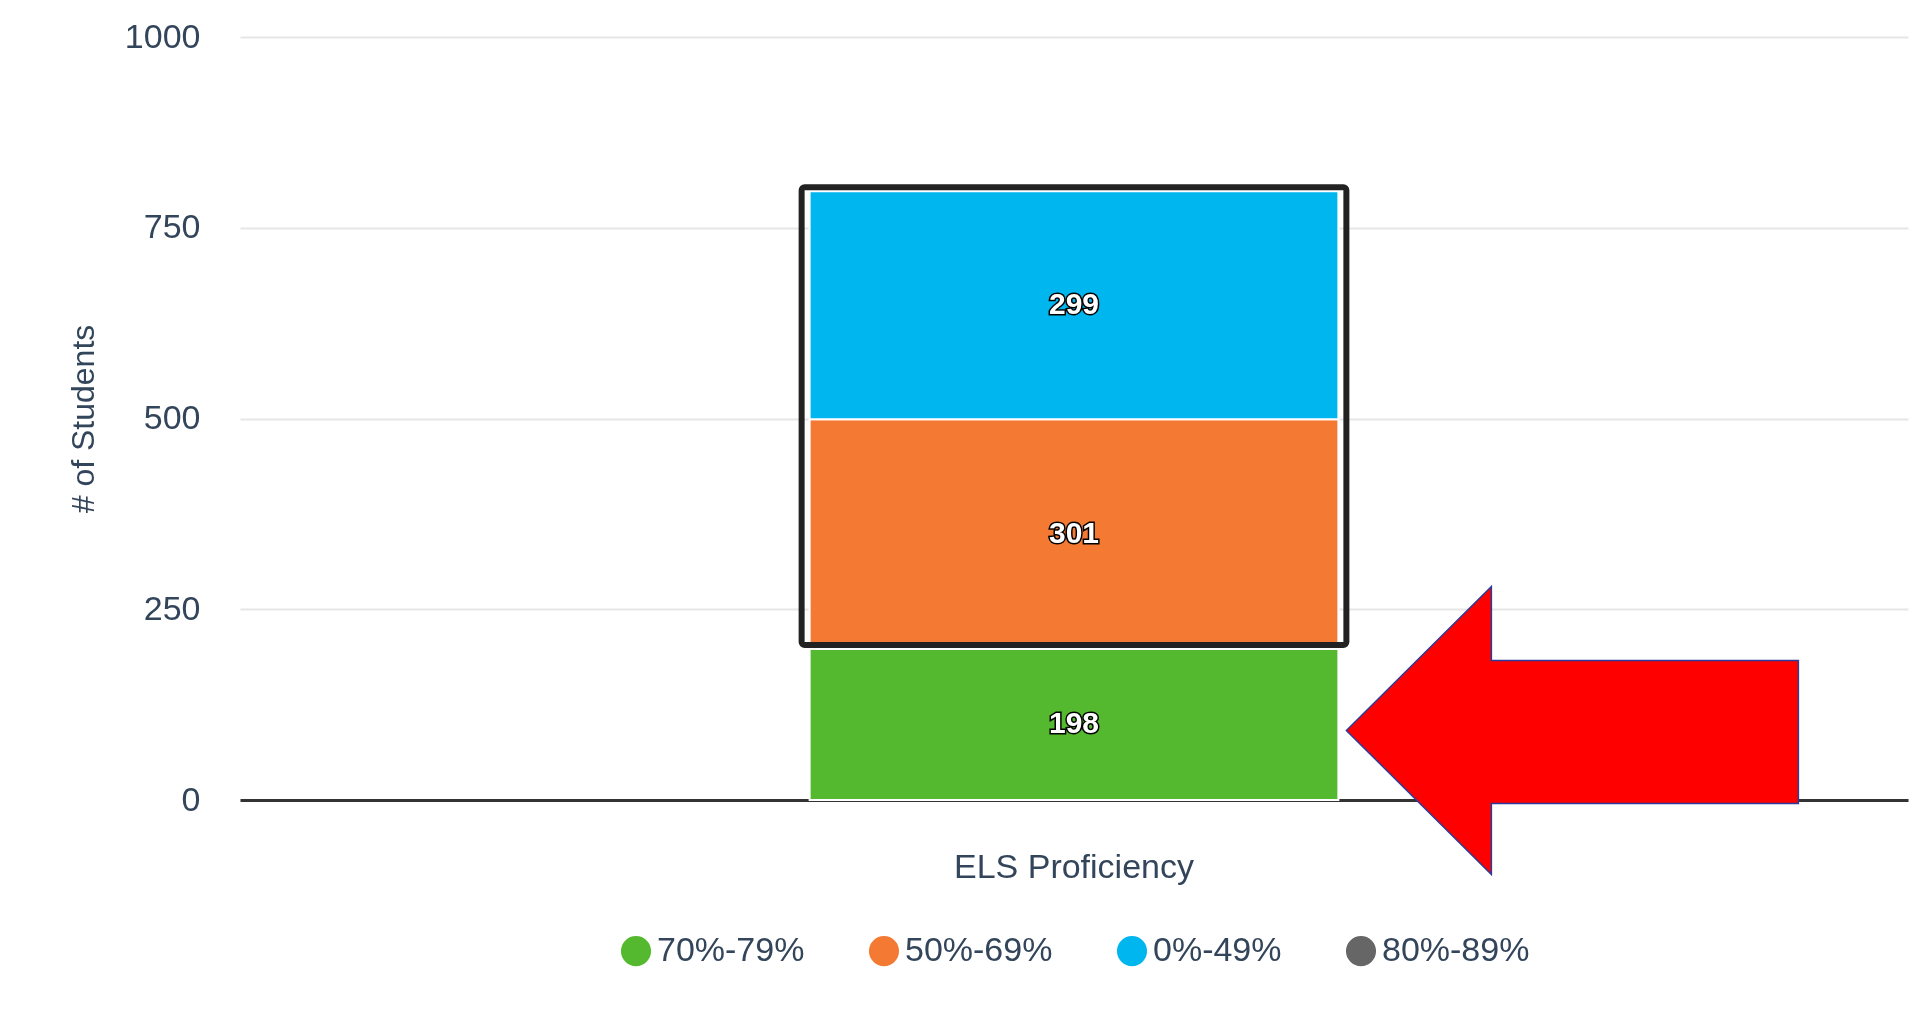 The image size is (1909, 1014). Describe the element at coordinates (172, 417) in the screenshot. I see `y-tick-label: 500` at that location.